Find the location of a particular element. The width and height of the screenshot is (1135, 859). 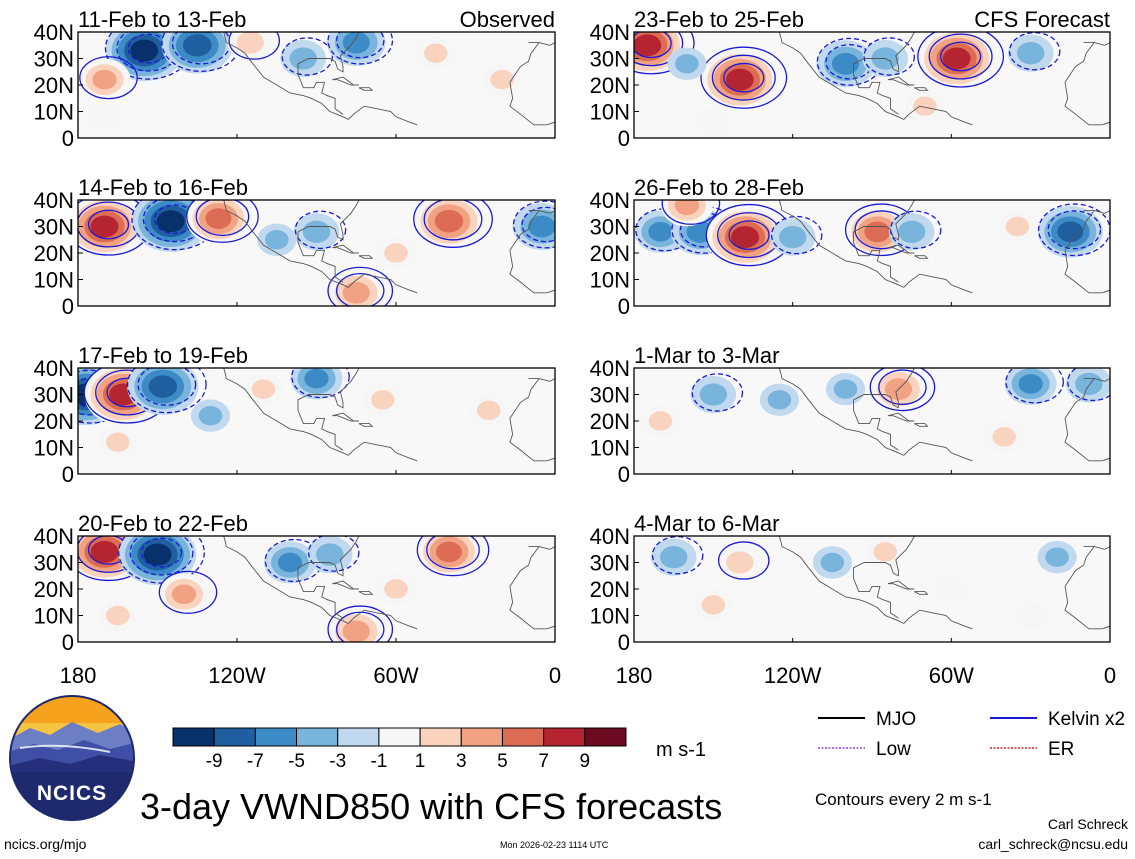

ytick-label-6-3: 10N is located at coordinates (610, 448).